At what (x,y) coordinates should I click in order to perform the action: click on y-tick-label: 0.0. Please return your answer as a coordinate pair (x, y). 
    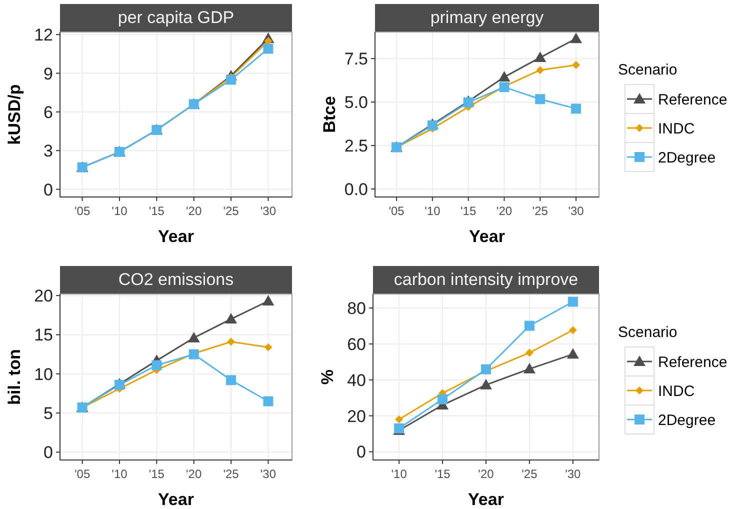
    Looking at the image, I should click on (356, 189).